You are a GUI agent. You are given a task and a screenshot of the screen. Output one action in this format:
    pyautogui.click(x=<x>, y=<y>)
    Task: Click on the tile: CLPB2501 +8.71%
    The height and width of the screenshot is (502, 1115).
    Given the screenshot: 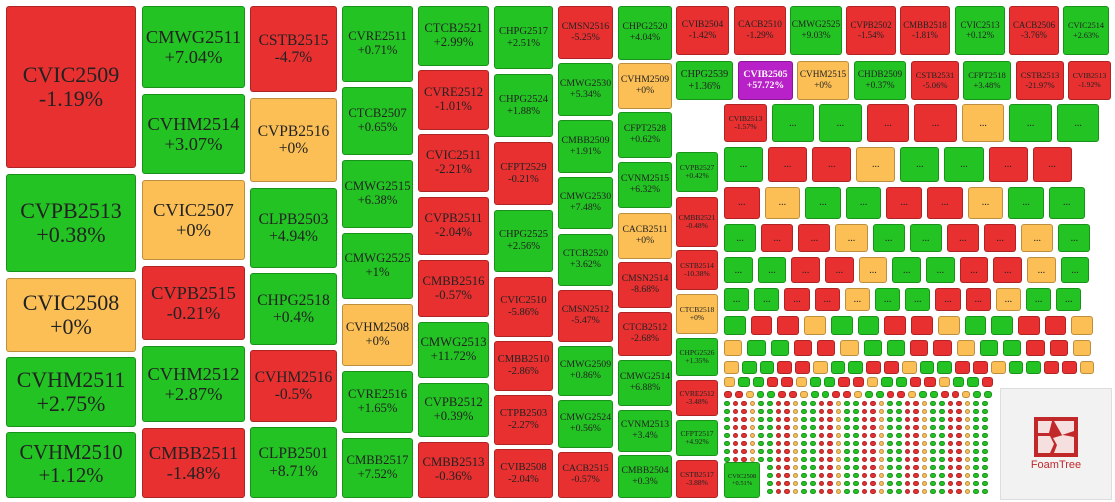 What is the action you would take?
    pyautogui.click(x=293, y=462)
    